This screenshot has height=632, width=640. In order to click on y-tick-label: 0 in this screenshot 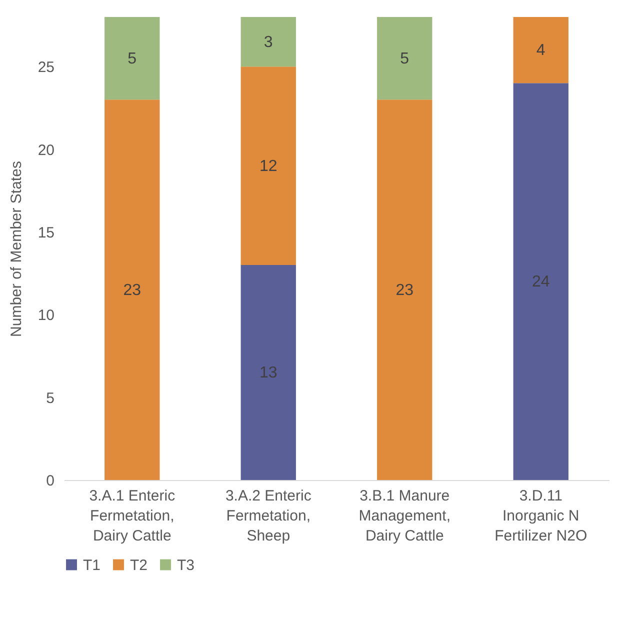, I will do `click(50, 481)`.